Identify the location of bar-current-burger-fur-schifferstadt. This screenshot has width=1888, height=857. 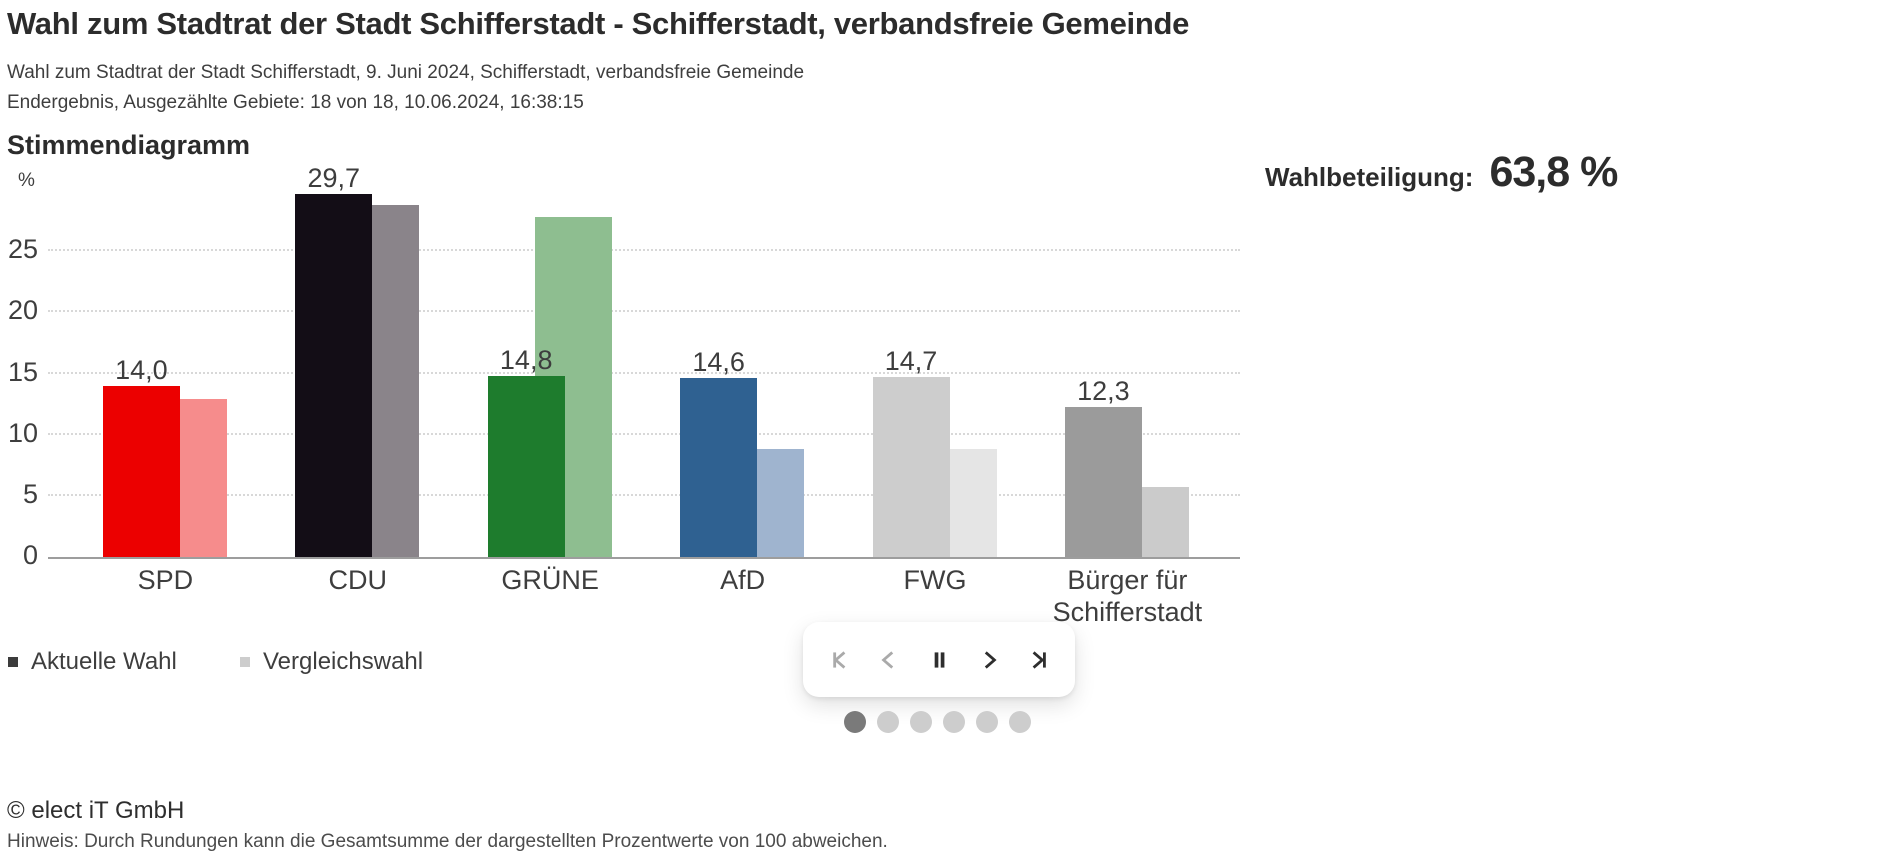
(1103, 481).